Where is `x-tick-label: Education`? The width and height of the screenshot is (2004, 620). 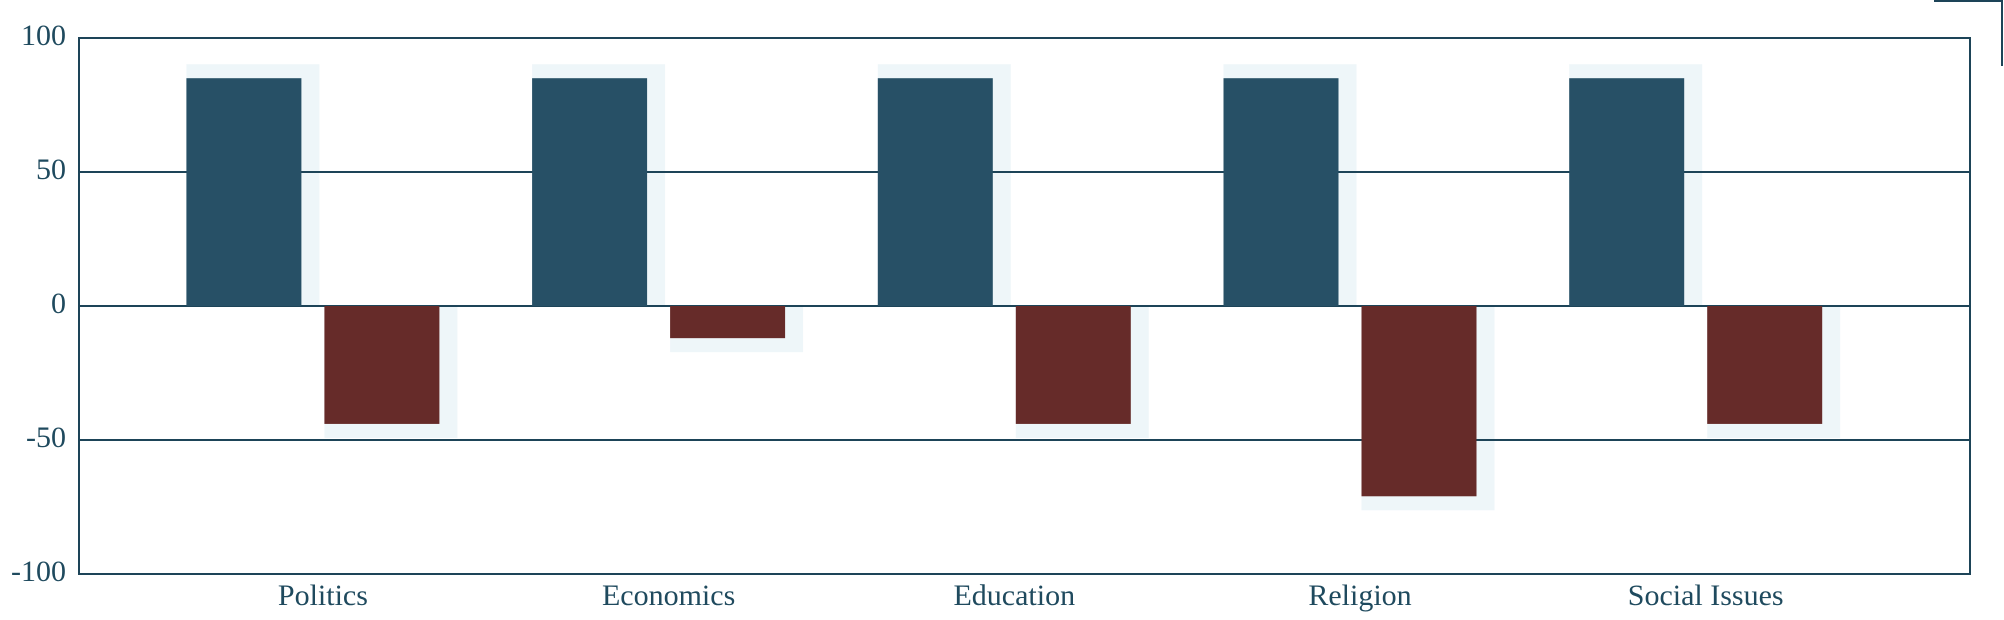
x-tick-label: Education is located at coordinates (1014, 595).